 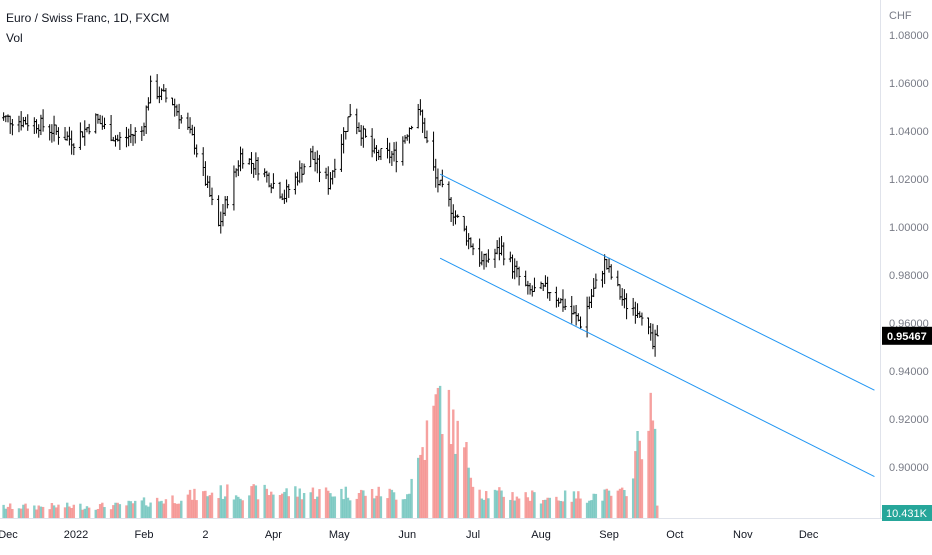 I want to click on time-tick-label: Apr, so click(x=273, y=535).